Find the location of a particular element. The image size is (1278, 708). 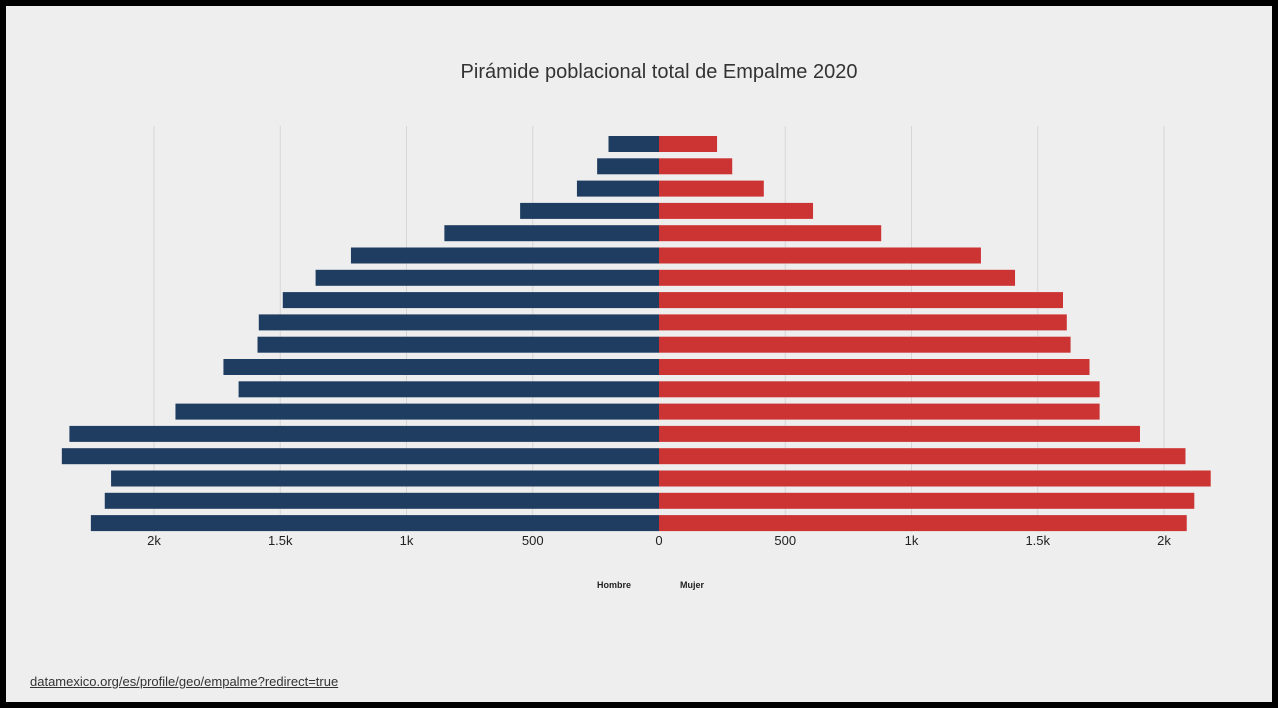

x-axis-ticks: 2k 1.5k 1k 500 0 500 1k 1.5k 2k is located at coordinates (659, 540).